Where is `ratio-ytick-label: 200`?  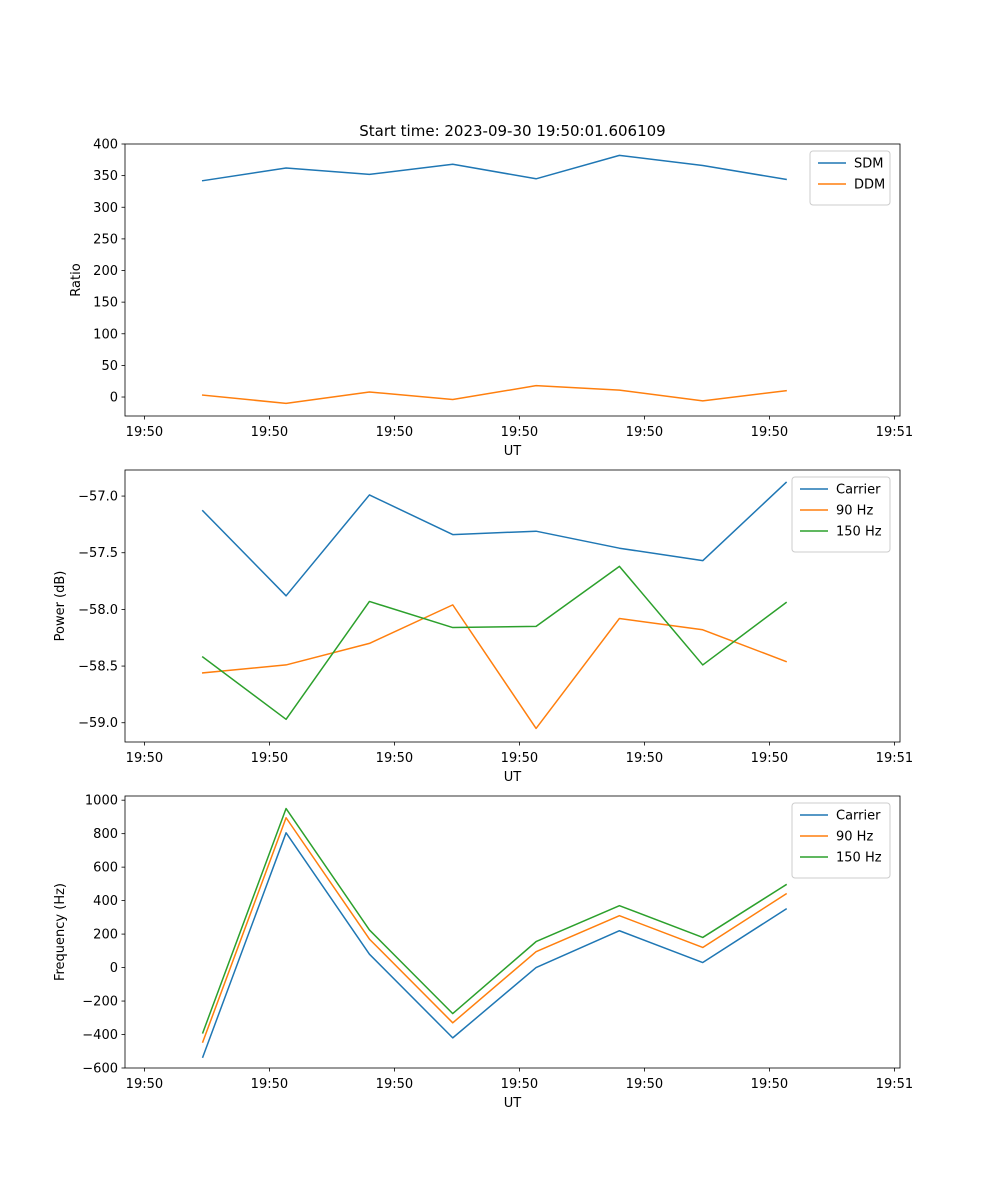 ratio-ytick-label: 200 is located at coordinates (105, 271).